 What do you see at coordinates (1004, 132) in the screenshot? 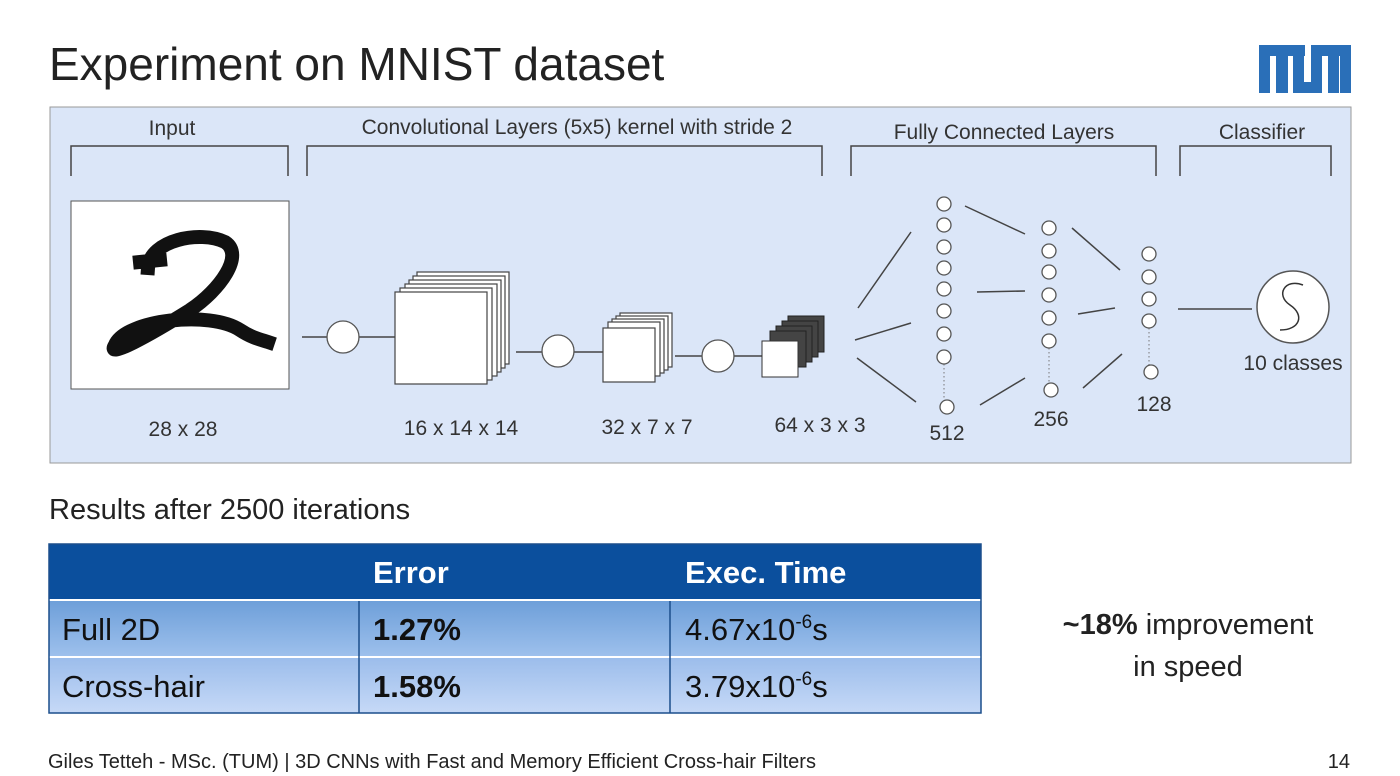
I see `section-label: Fully Connected Layers` at bounding box center [1004, 132].